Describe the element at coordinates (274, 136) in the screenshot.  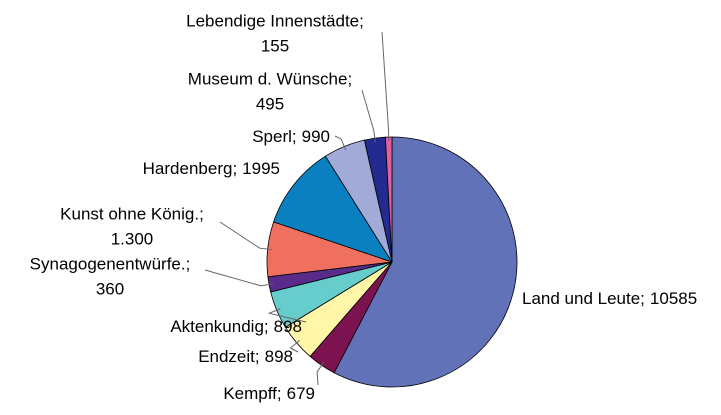
I see `slice-name: Sperl;` at that location.